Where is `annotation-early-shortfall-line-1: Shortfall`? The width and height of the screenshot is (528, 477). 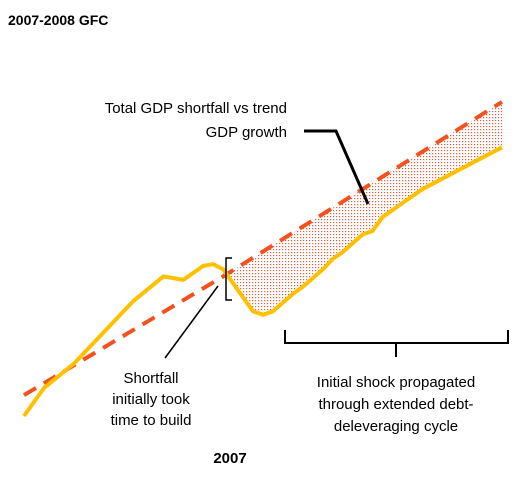
annotation-early-shortfall-line-1: Shortfall is located at coordinates (150, 378).